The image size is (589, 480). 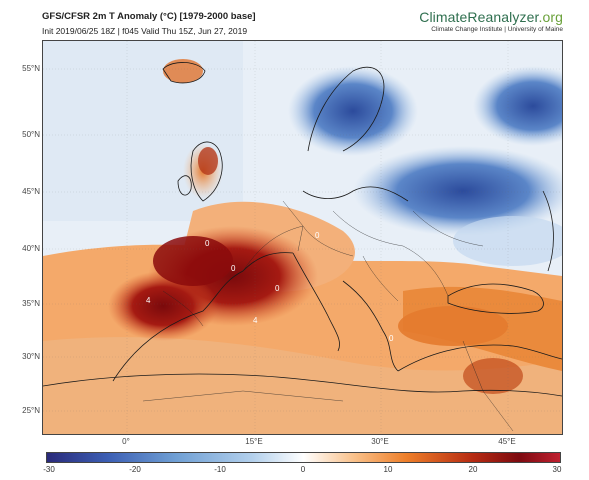 What do you see at coordinates (31, 68) in the screenshot?
I see `lat-label-55: 55°N` at bounding box center [31, 68].